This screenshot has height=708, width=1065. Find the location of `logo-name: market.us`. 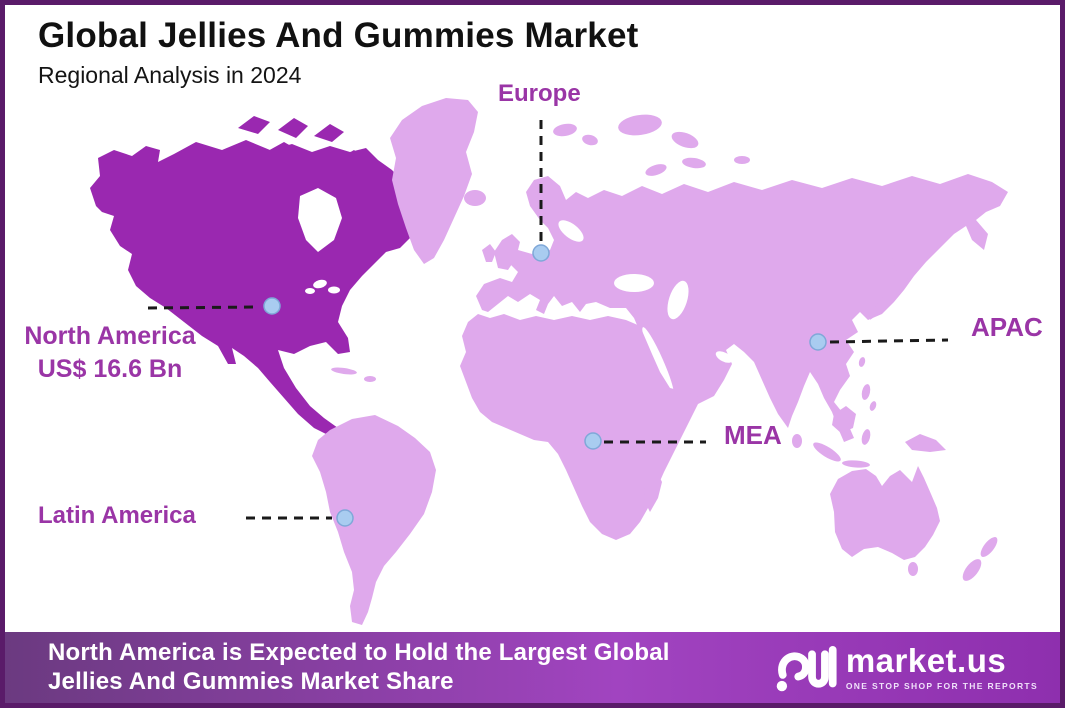

logo-name: market.us is located at coordinates (926, 660).